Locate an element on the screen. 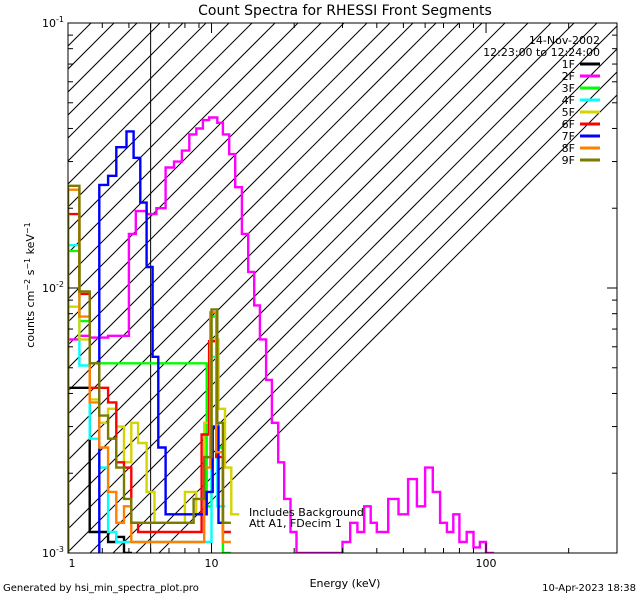 The image size is (640, 600). footer-timestamp: 10-Apr-2023 18:38 is located at coordinates (589, 588).